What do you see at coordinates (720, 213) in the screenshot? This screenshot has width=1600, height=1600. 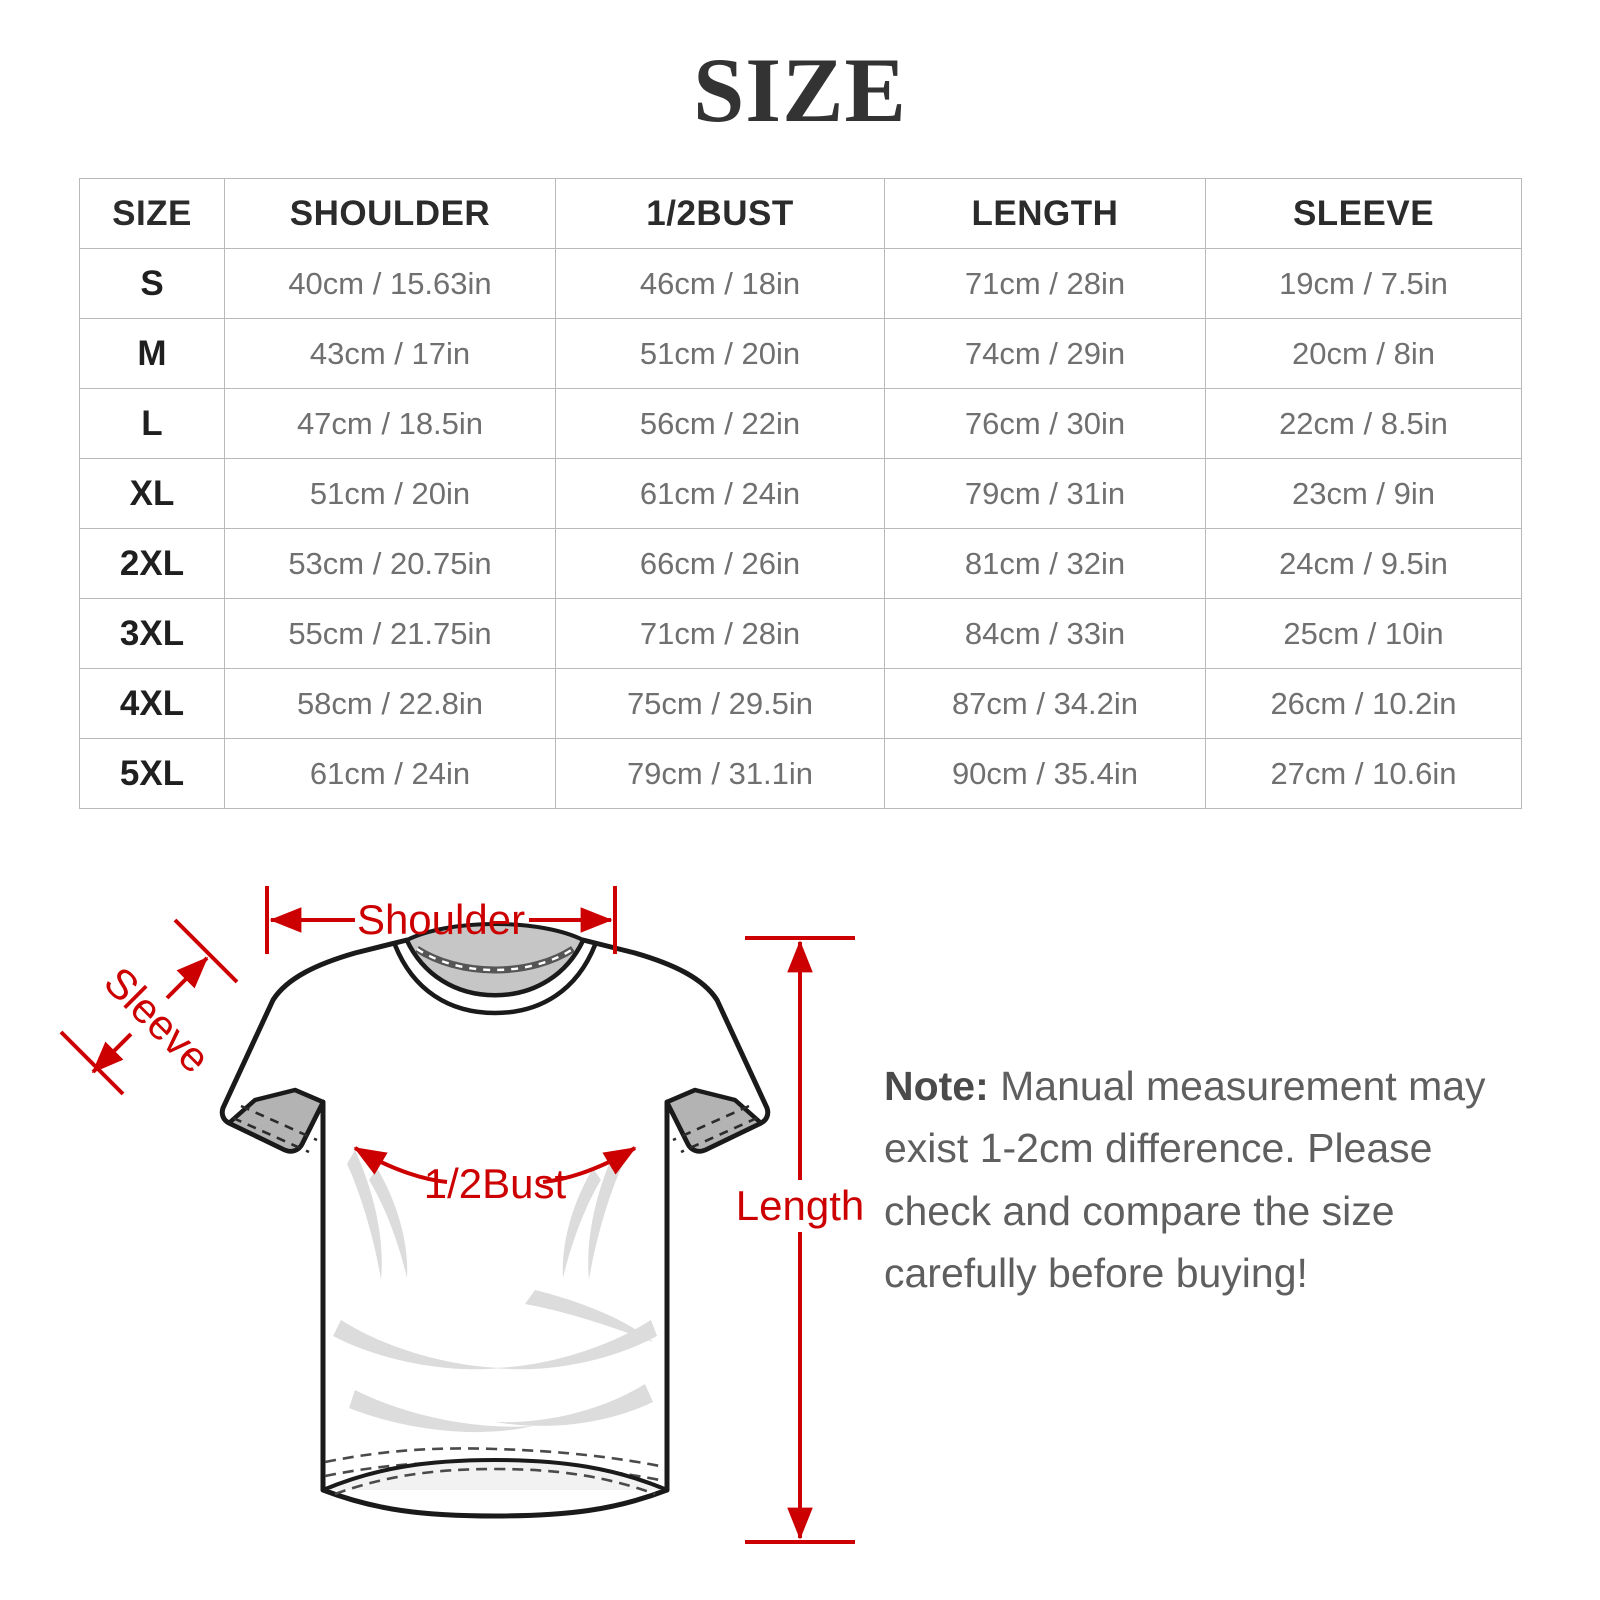 I see `column-header-bust: 1/2BUST` at bounding box center [720, 213].